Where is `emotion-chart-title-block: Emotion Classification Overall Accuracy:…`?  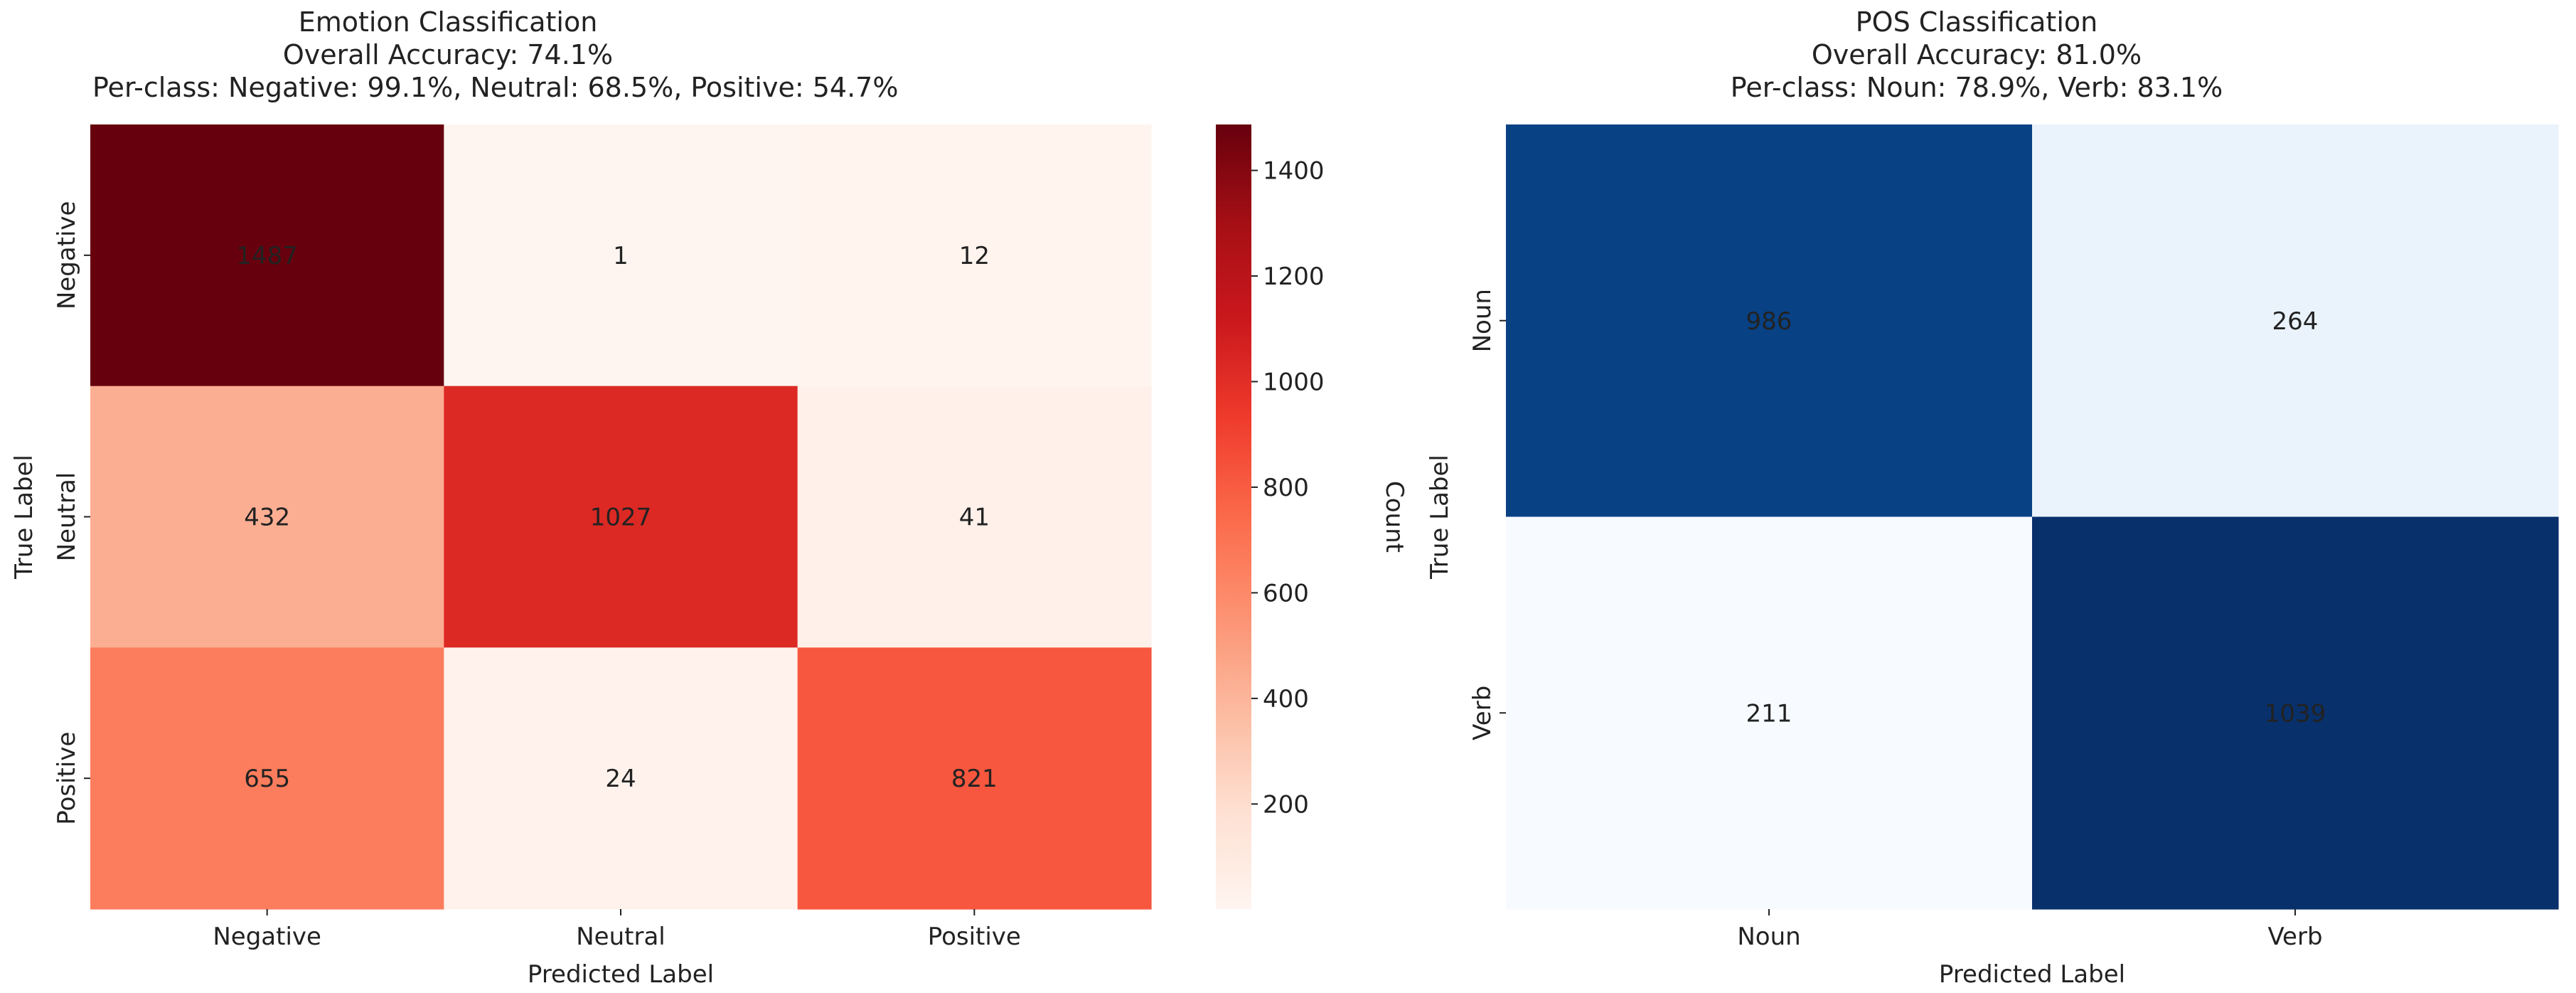 emotion-chart-title-block: Emotion Classification Overall Accuracy:… is located at coordinates (496, 55).